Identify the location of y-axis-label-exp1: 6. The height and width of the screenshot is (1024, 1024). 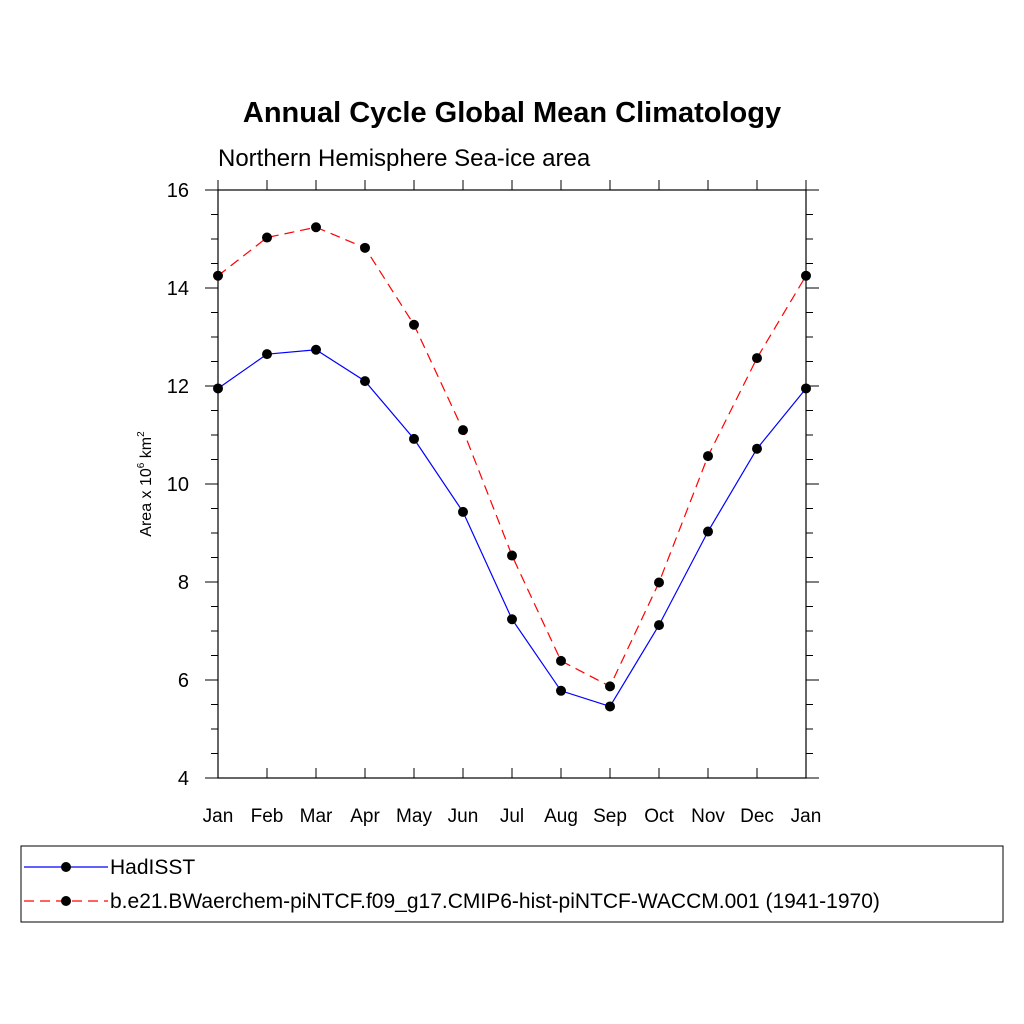
(141, 465).